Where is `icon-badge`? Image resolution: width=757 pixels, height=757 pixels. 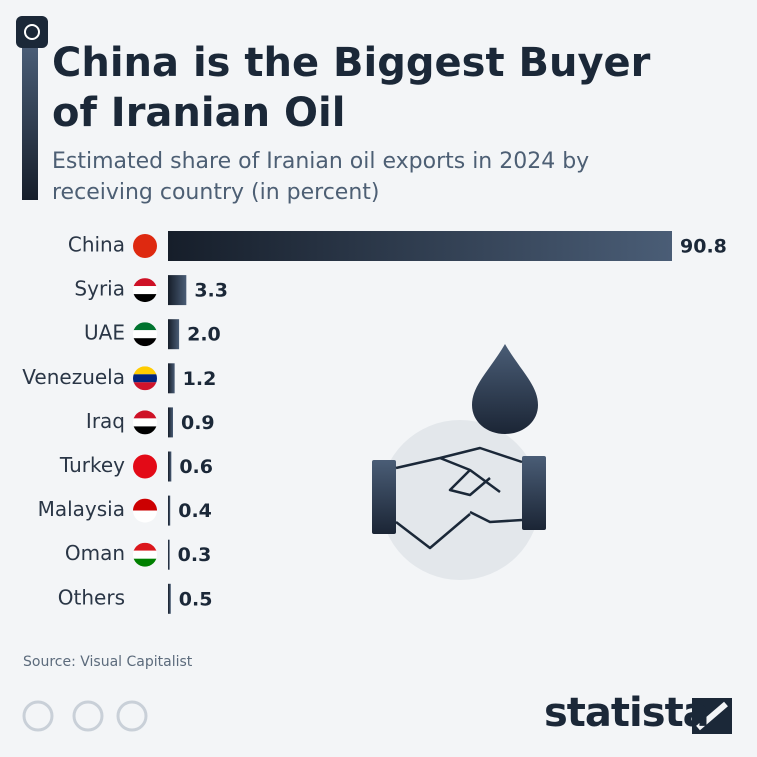 icon-badge is located at coordinates (32, 32).